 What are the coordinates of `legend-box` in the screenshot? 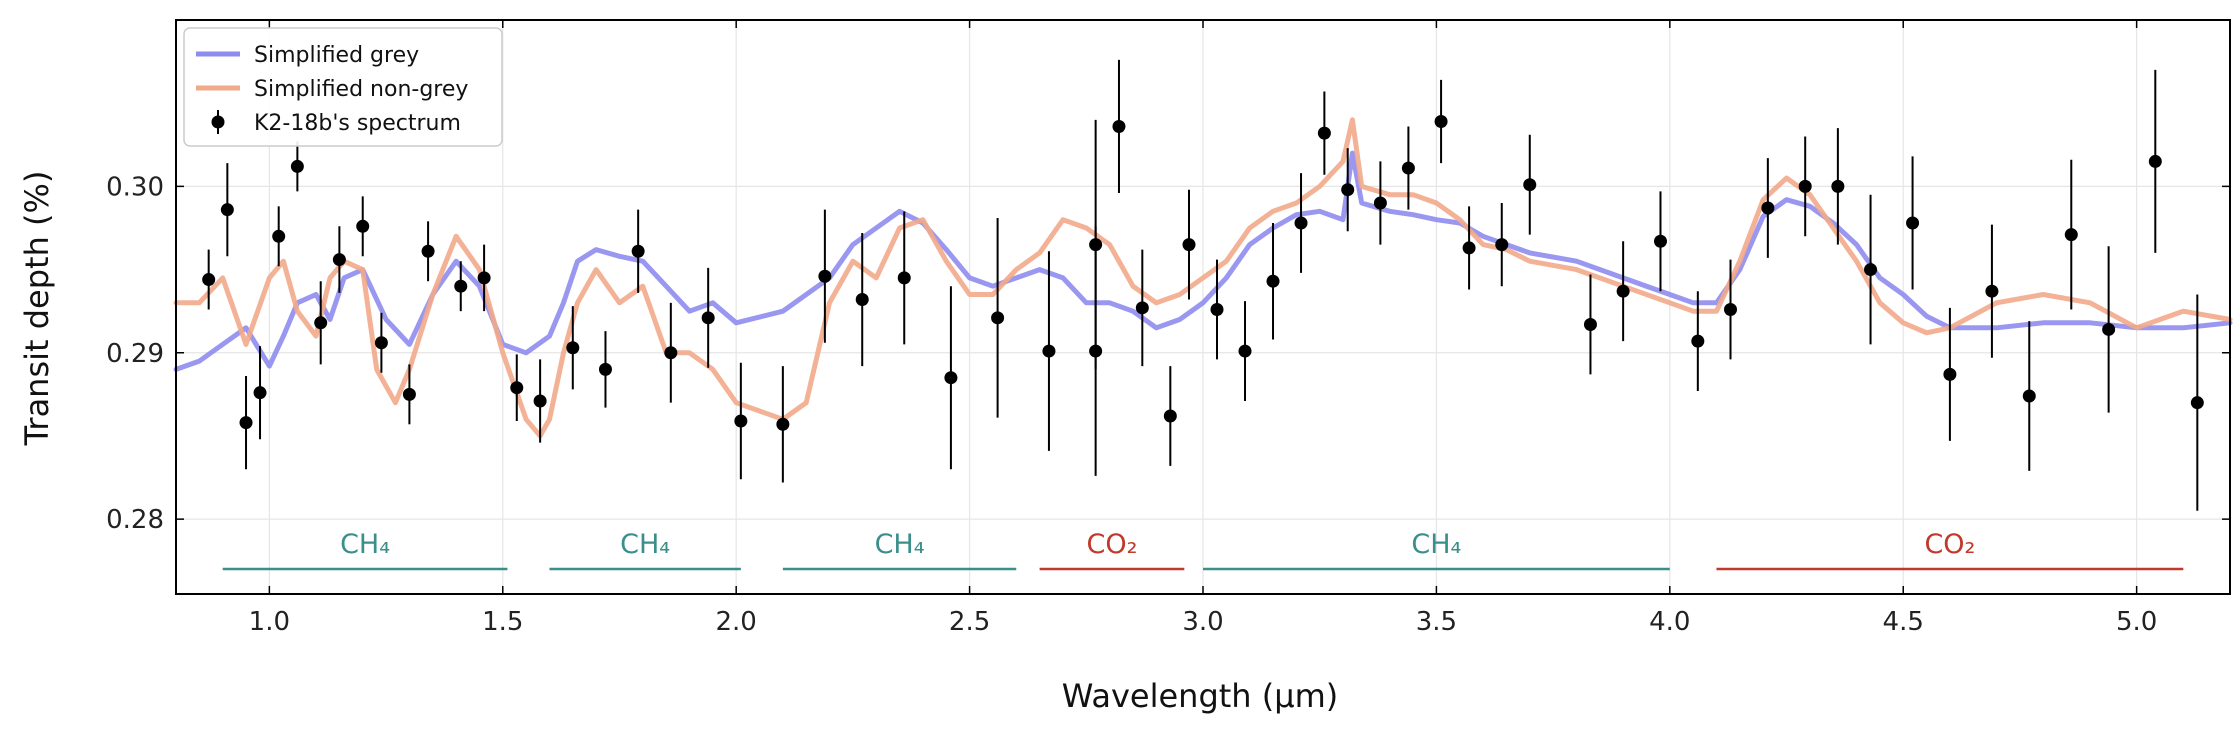 It's located at (343, 87).